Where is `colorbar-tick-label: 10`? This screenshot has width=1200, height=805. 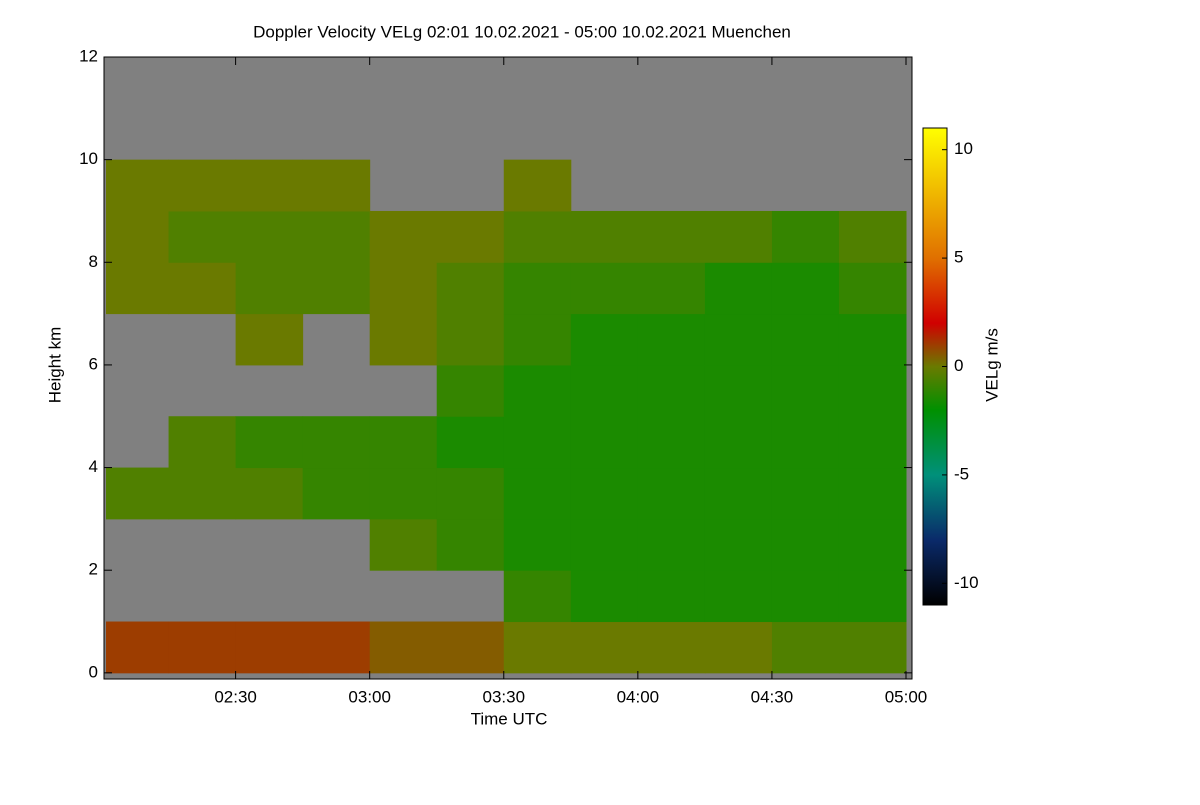
colorbar-tick-label: 10 is located at coordinates (963, 148).